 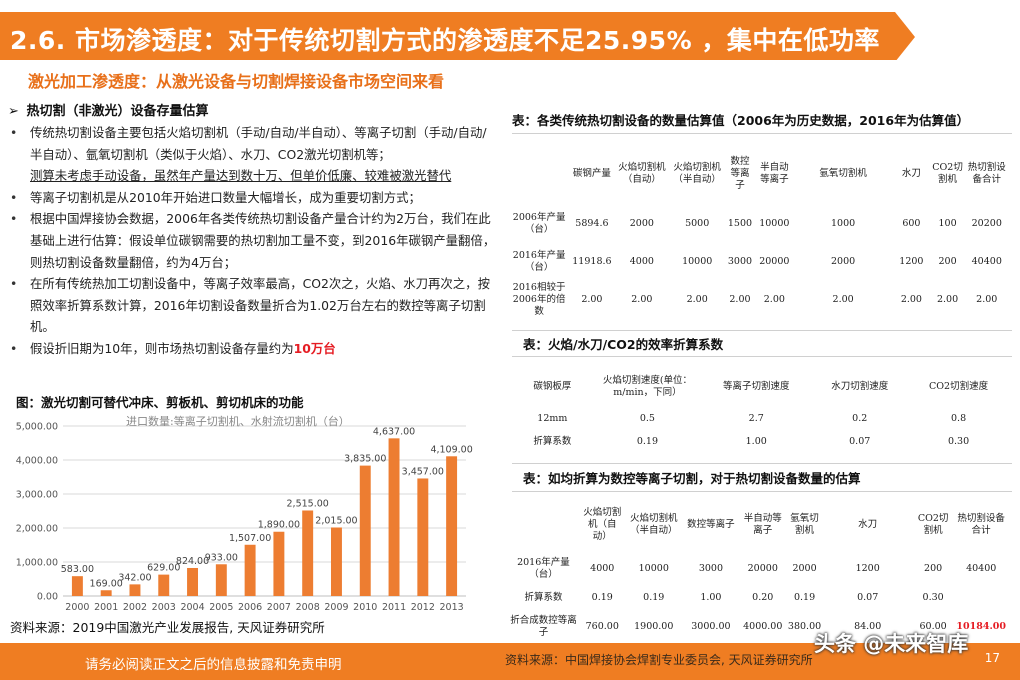 What do you see at coordinates (986, 223) in the screenshot?
I see `table-cell: 20200` at bounding box center [986, 223].